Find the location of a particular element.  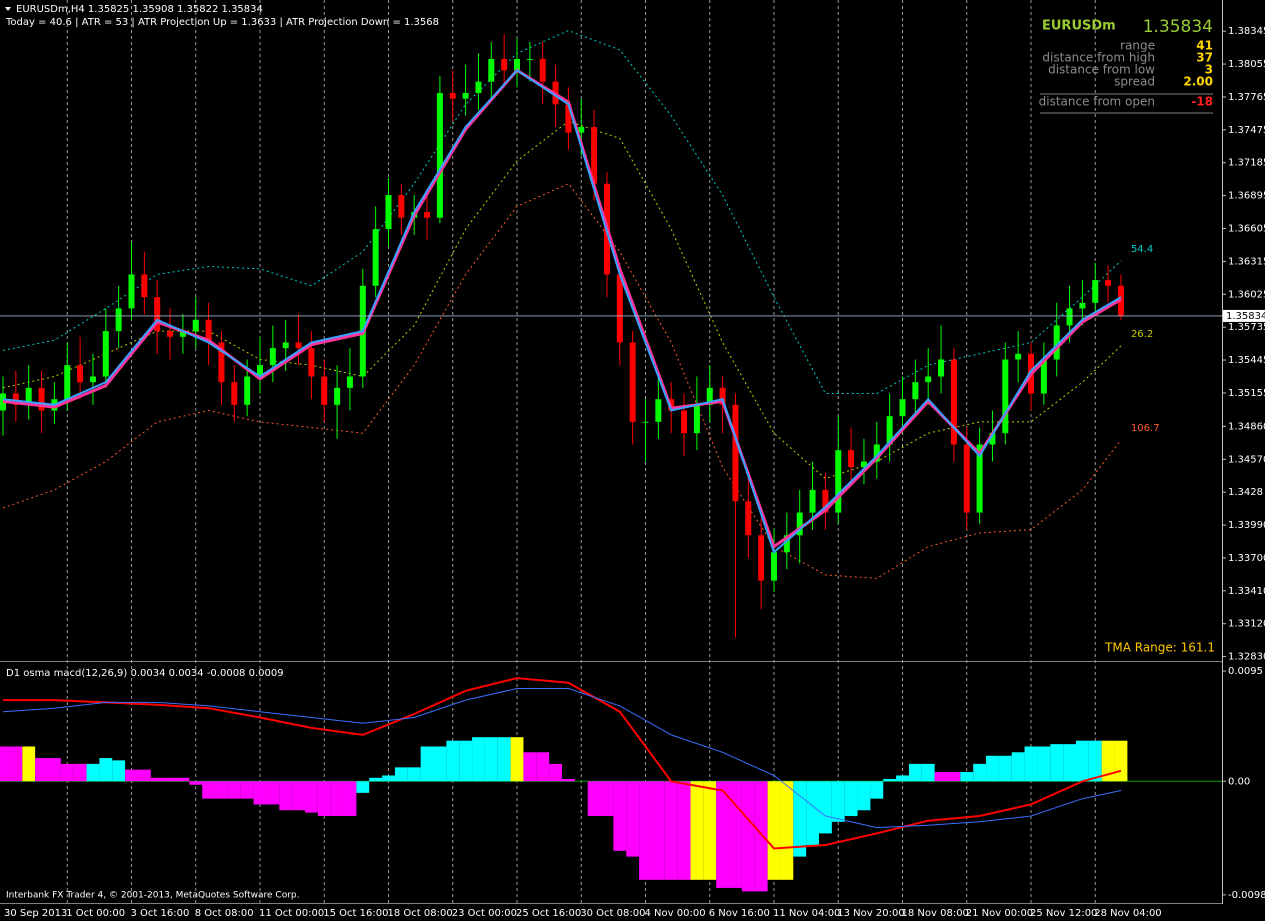

y-tick-label: 1.34570 is located at coordinates (1246, 459).